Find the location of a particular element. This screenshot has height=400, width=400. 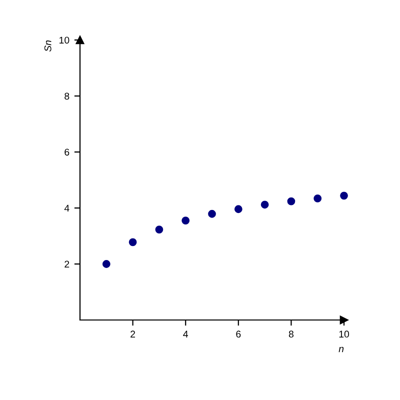

x-tick-label: 4 is located at coordinates (185, 334).